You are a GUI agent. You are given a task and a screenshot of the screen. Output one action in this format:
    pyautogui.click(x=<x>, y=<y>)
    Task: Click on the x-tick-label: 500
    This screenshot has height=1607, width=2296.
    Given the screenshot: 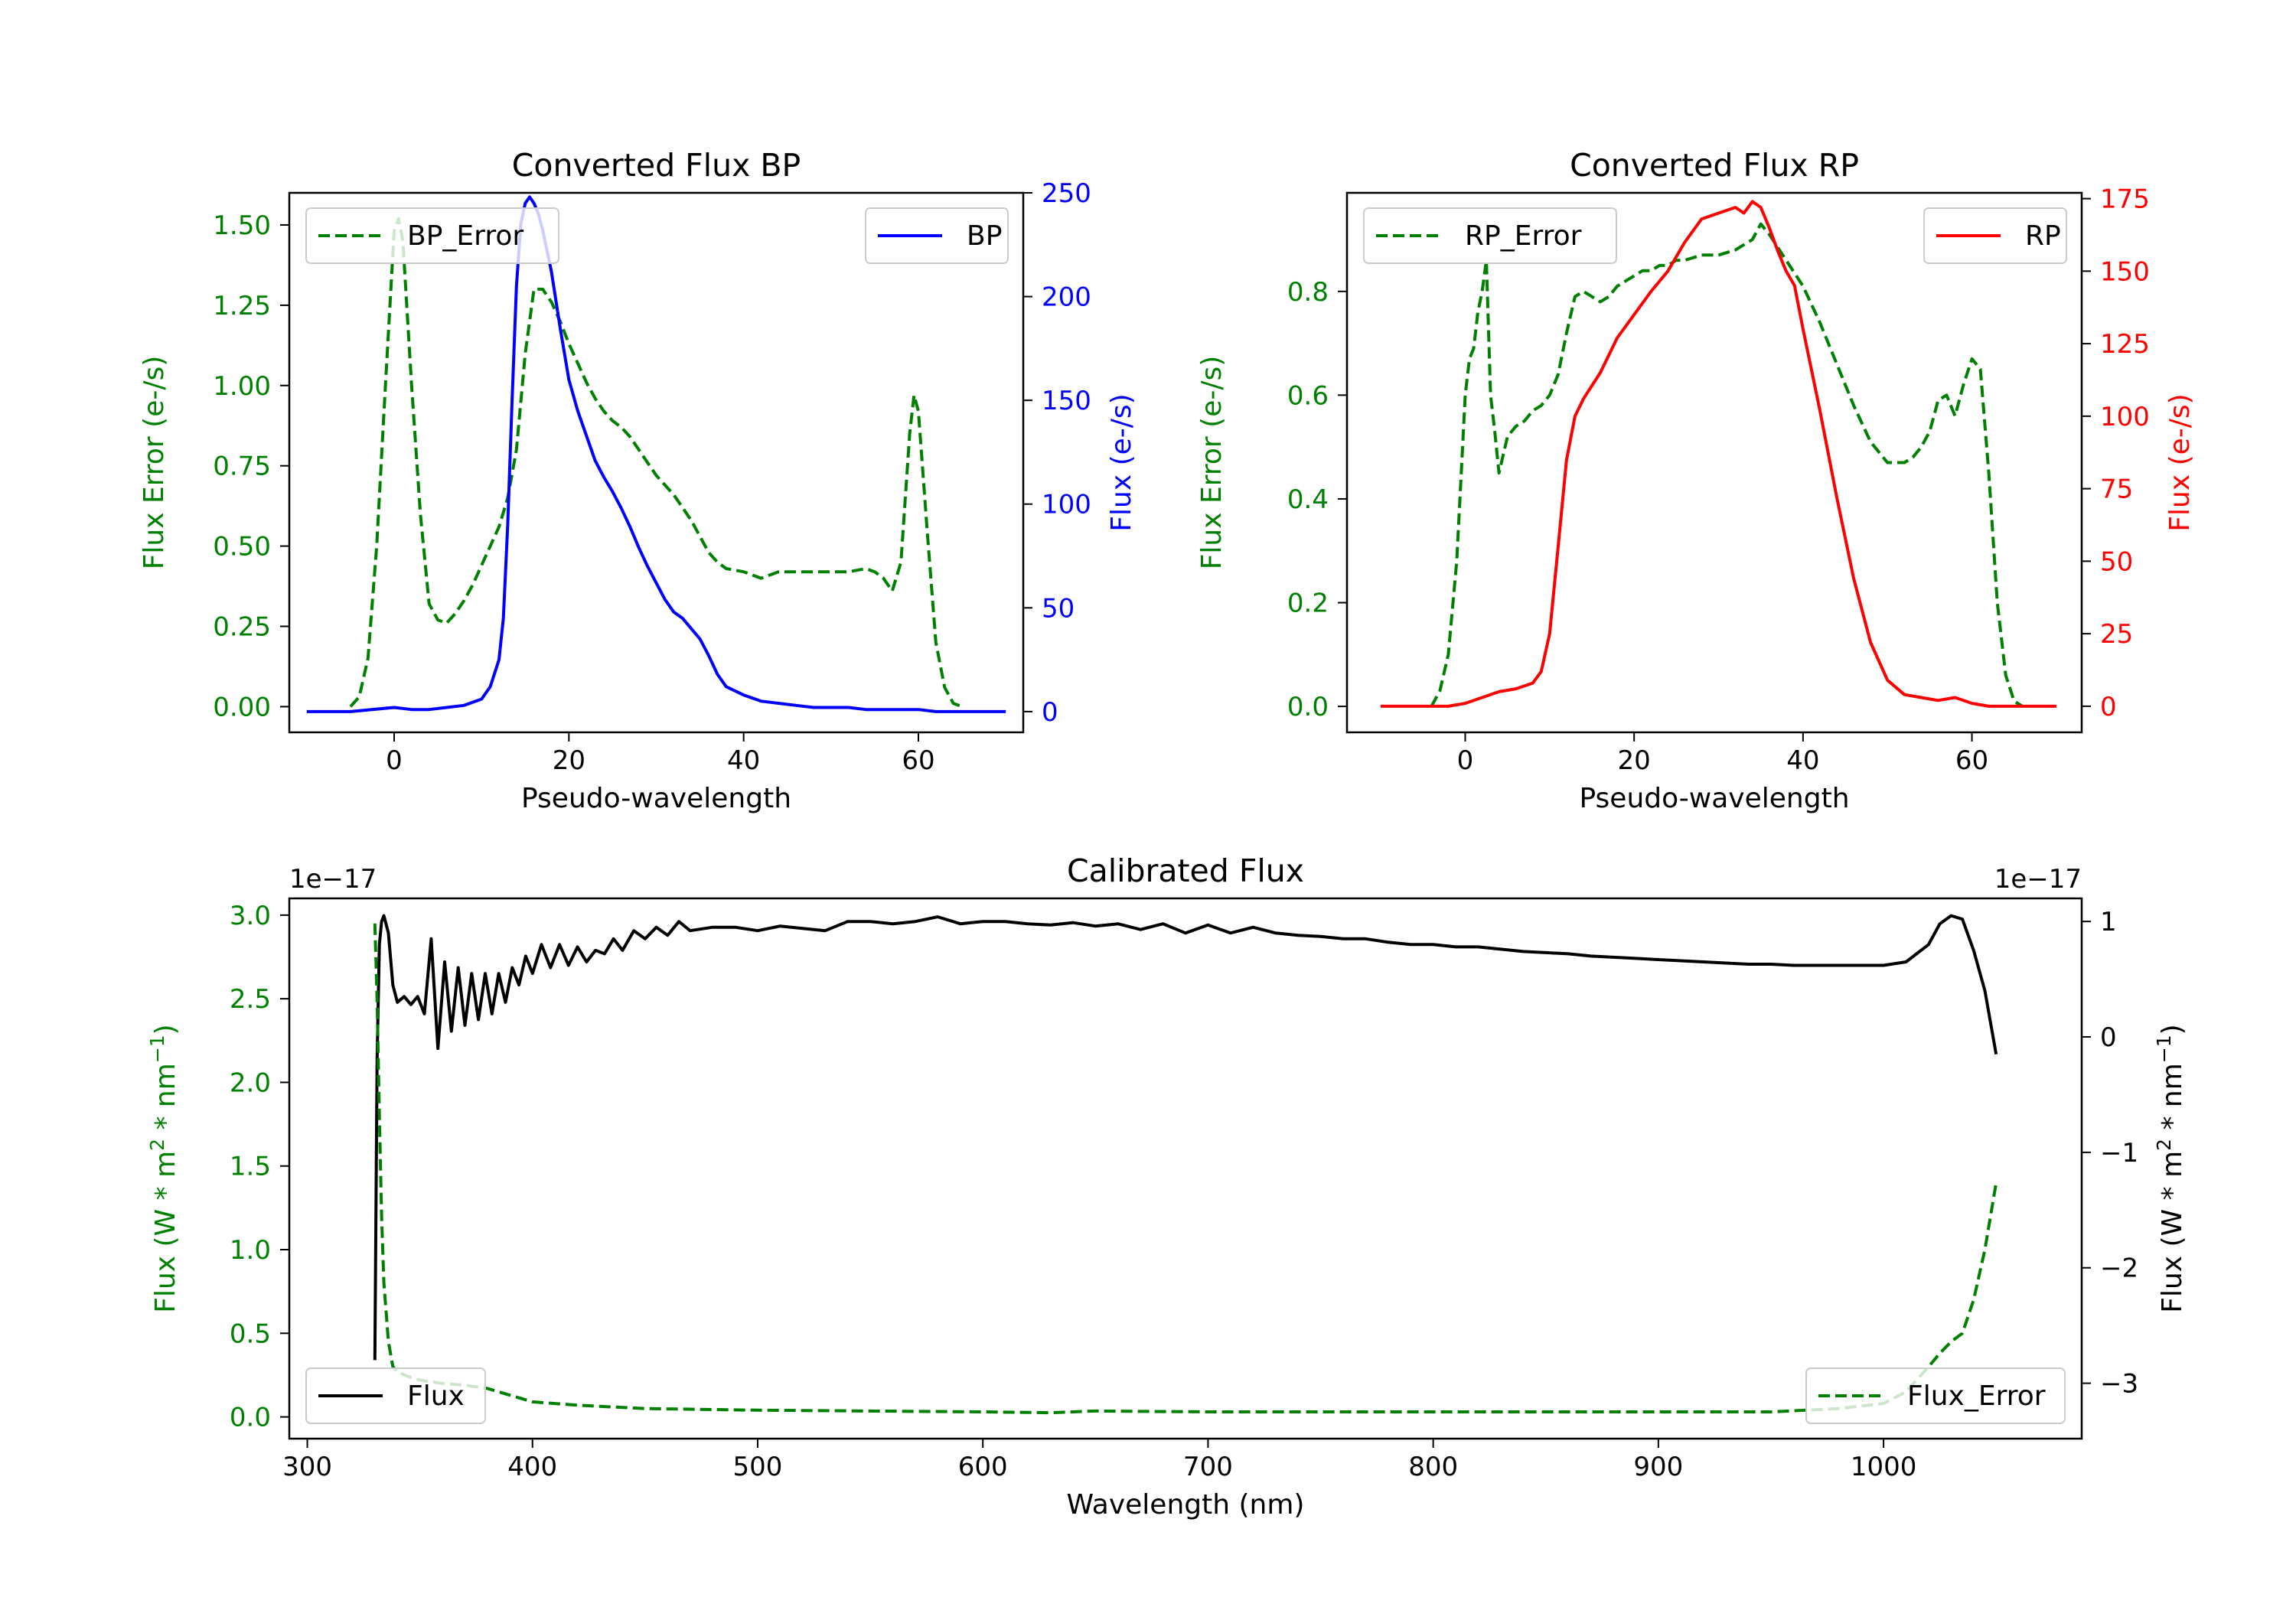 What is the action you would take?
    pyautogui.click(x=758, y=1467)
    